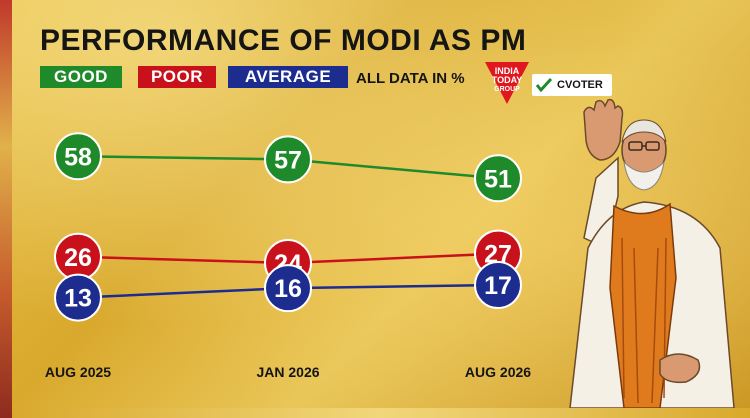 The image size is (750, 418). I want to click on x-tick-label: JAN 2026, so click(287, 372).